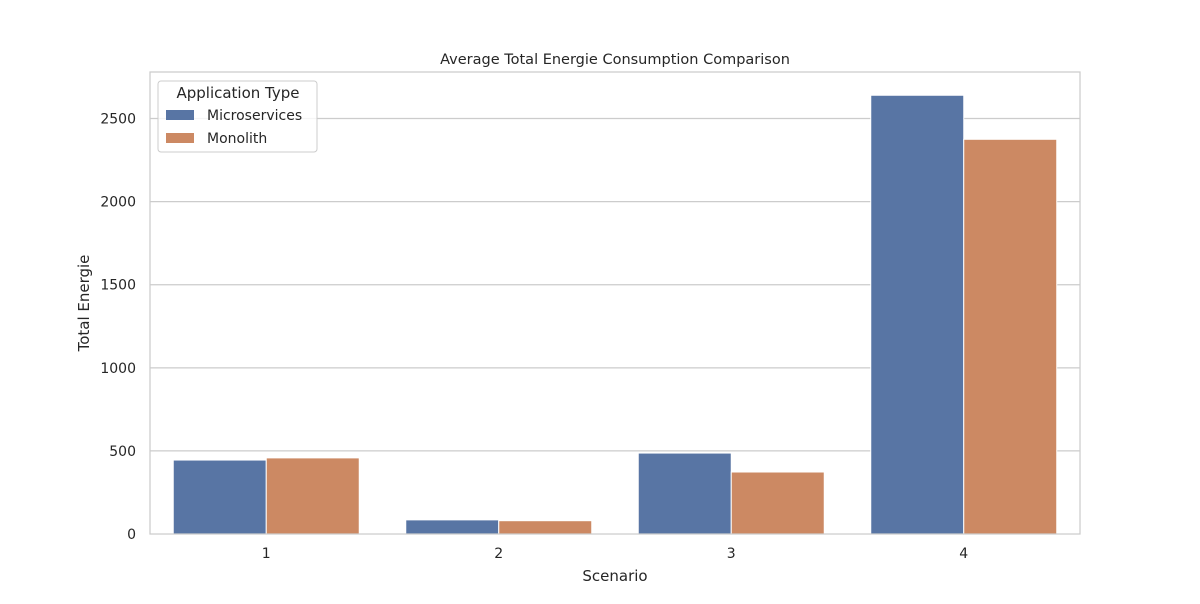 Image resolution: width=1200 pixels, height=604 pixels. I want to click on x-tick-label: 1, so click(266, 554).